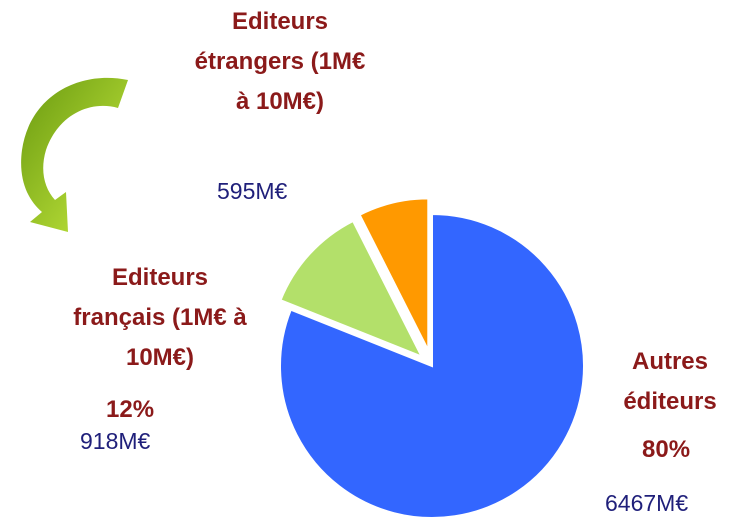 This screenshot has height=522, width=742. What do you see at coordinates (130, 409) in the screenshot?
I see `percent-label: 12%` at bounding box center [130, 409].